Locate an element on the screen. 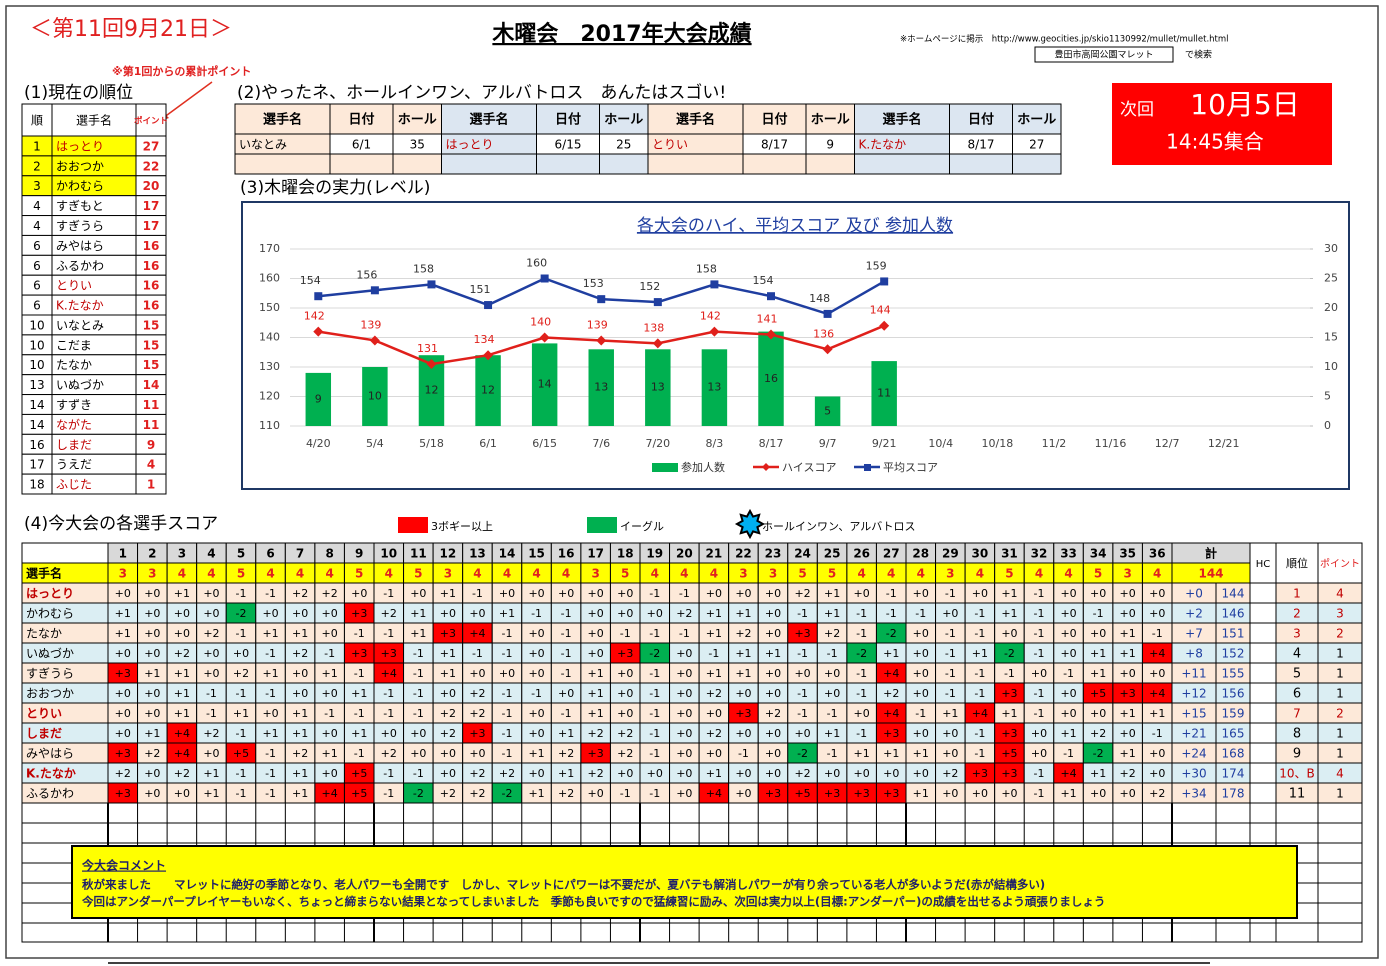 The width and height of the screenshot is (1386, 966). hole-number: 20 is located at coordinates (684, 554).